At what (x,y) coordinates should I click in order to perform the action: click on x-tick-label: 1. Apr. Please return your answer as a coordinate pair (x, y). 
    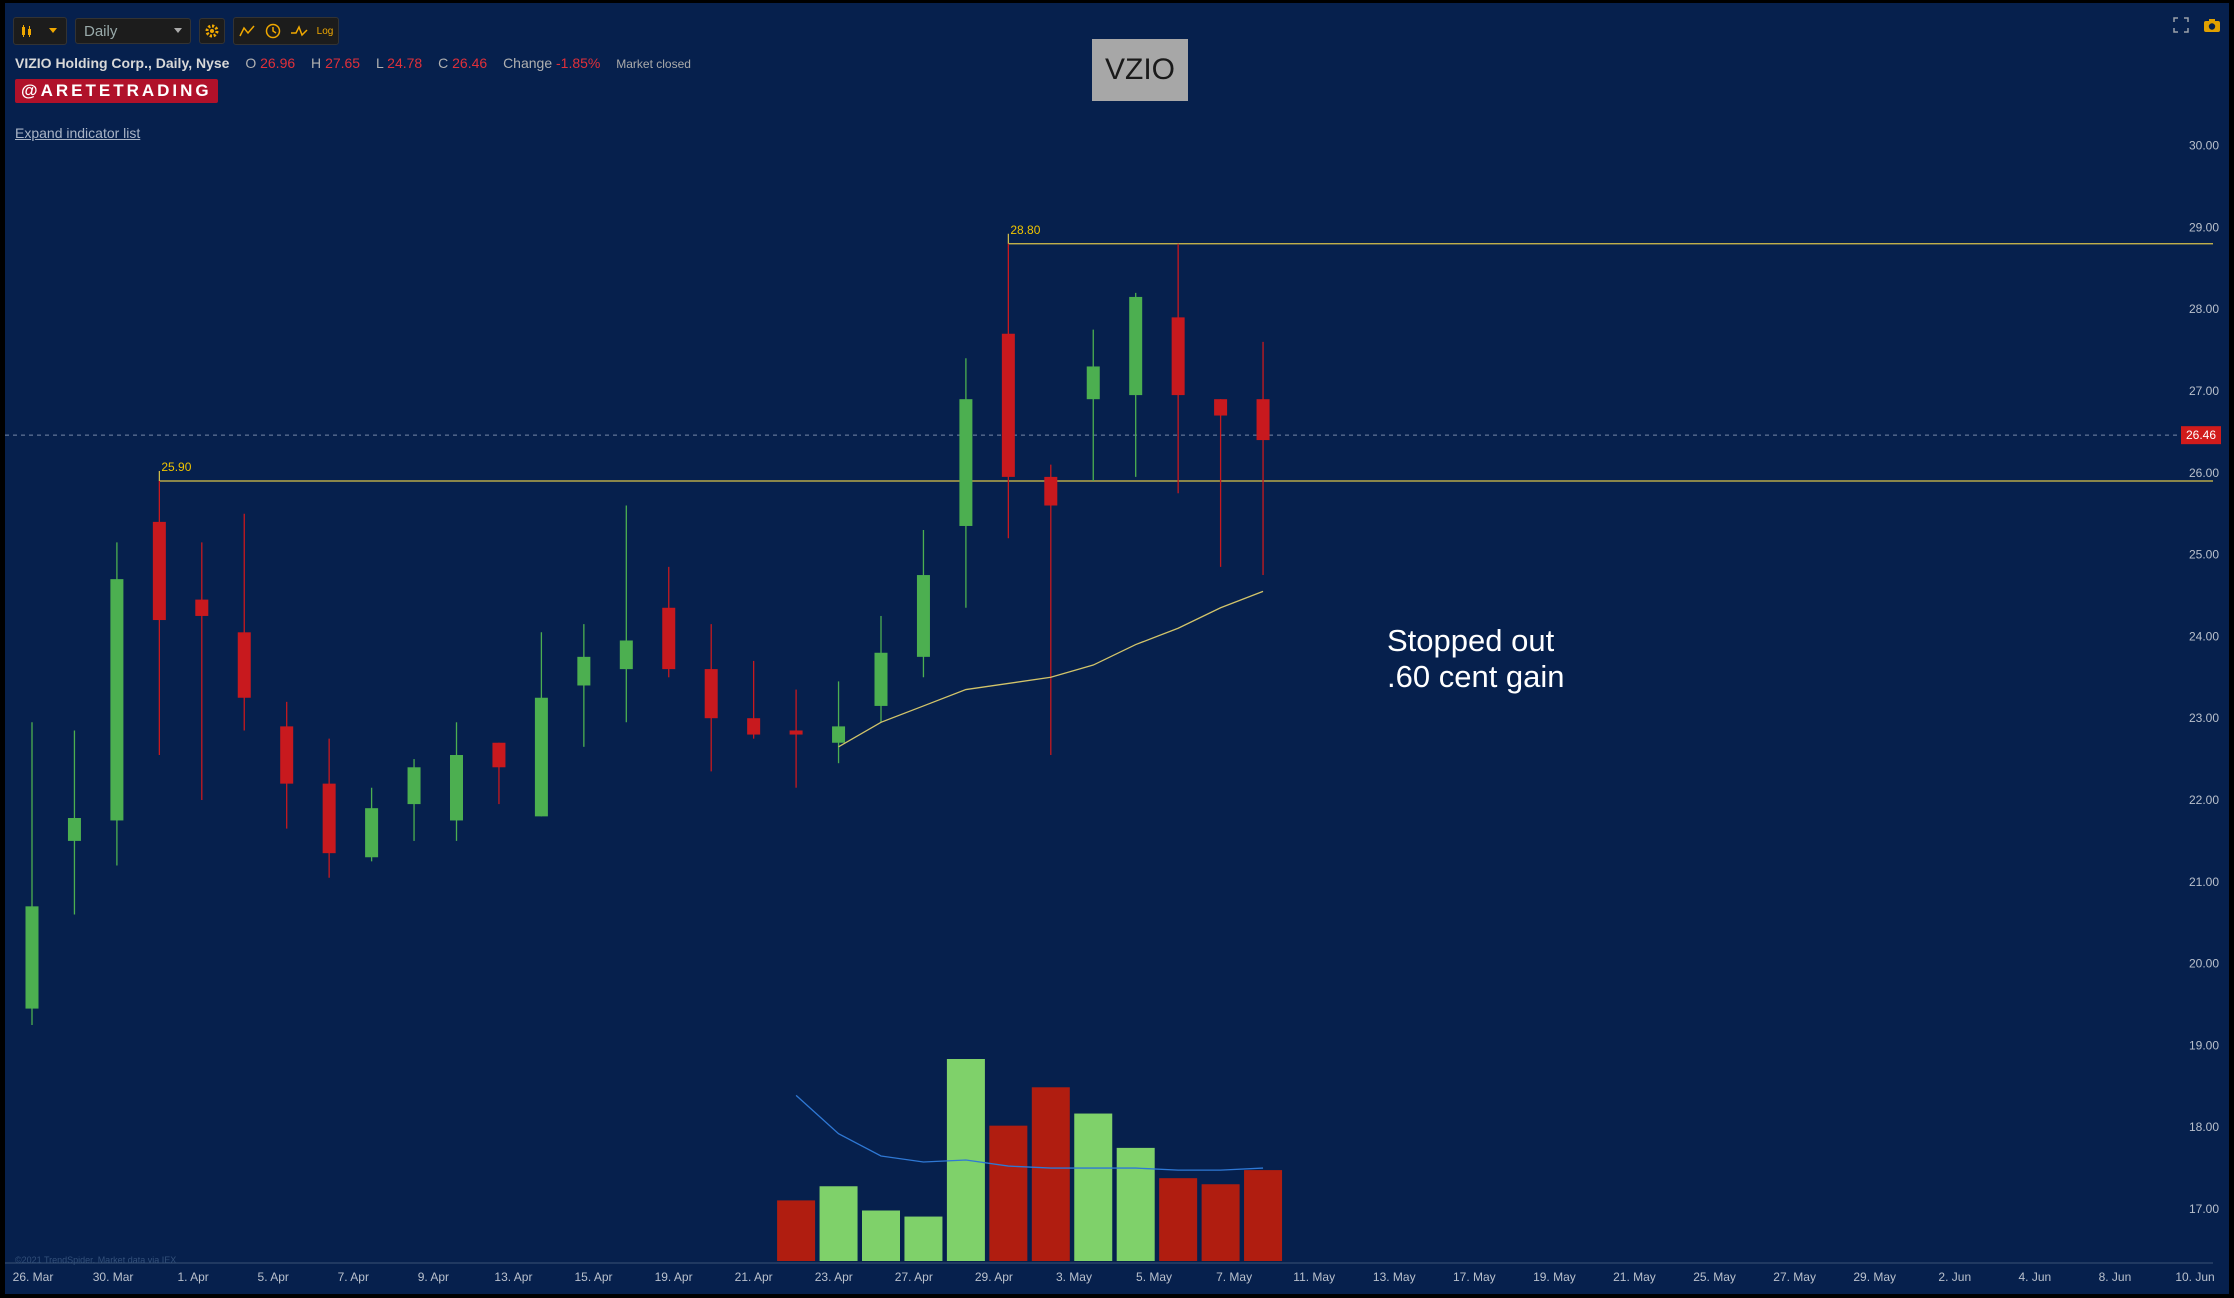
    Looking at the image, I should click on (192, 1277).